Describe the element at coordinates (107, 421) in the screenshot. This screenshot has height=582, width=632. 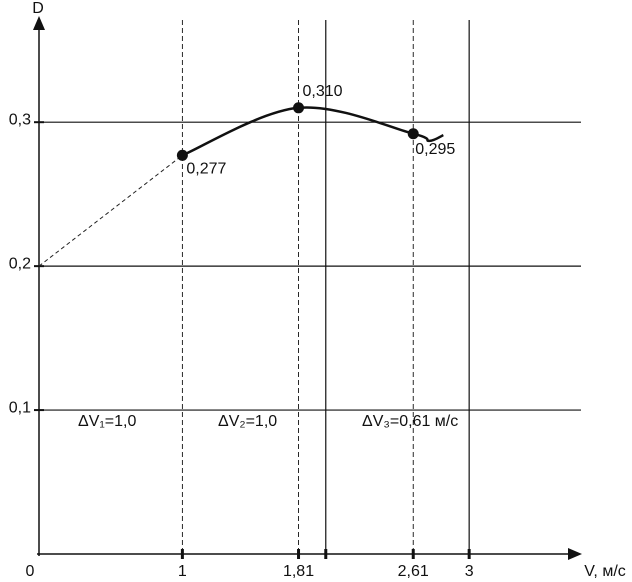
I see `annotation: ΔV₁=1,0` at that location.